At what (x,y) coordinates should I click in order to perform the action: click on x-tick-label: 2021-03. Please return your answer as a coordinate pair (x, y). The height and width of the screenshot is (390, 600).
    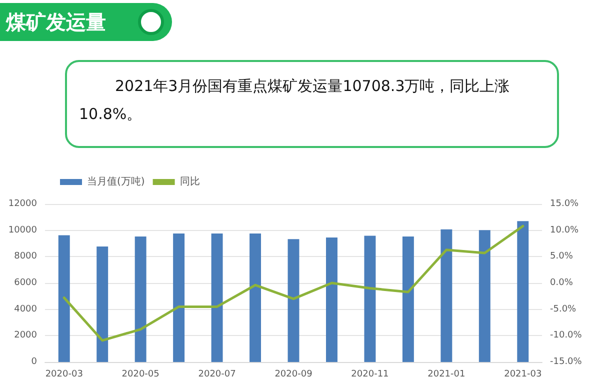
    Looking at the image, I should click on (523, 375).